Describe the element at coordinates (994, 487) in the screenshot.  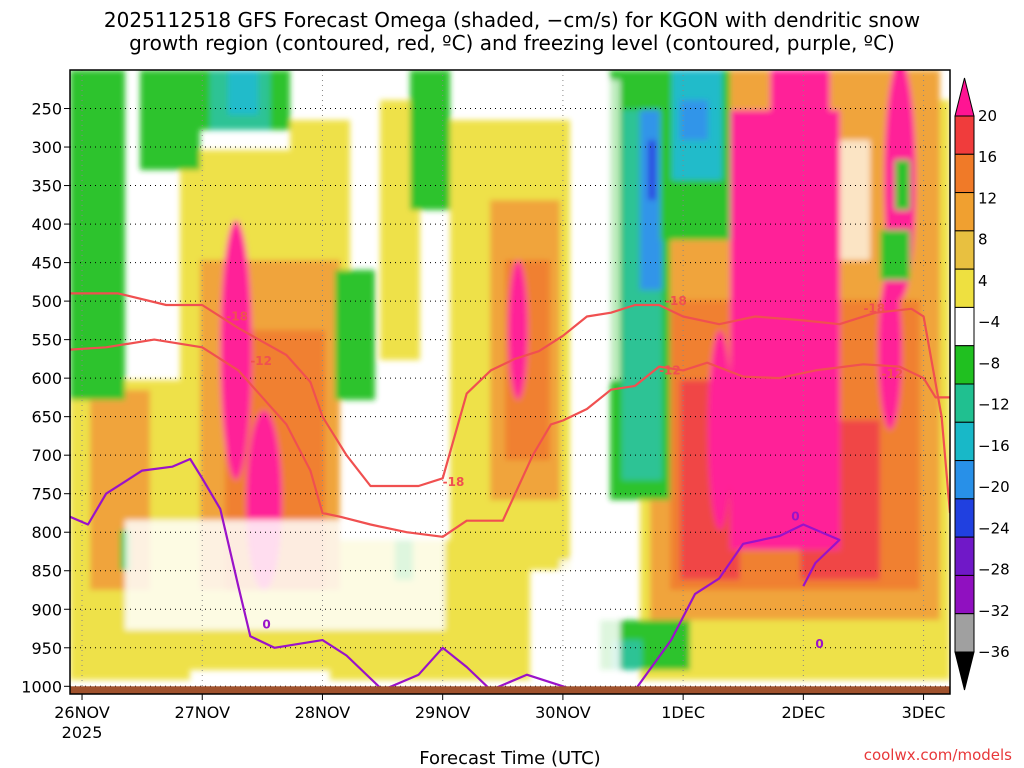
I see `colorbar-label: −20` at that location.